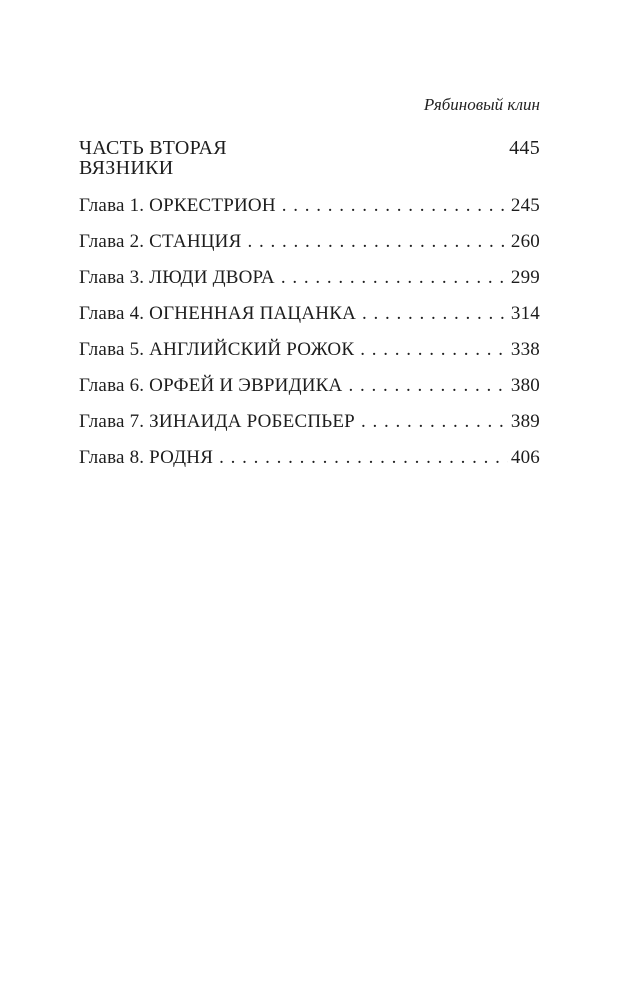 The image size is (626, 998). I want to click on toc-entry-label: Глава 8. РОДНЯ, so click(146, 457).